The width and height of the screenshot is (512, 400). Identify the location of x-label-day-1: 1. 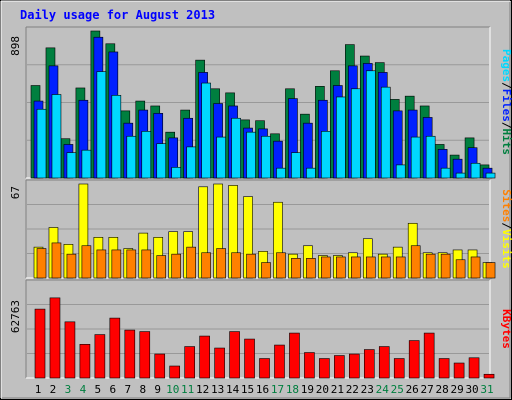
(38, 389).